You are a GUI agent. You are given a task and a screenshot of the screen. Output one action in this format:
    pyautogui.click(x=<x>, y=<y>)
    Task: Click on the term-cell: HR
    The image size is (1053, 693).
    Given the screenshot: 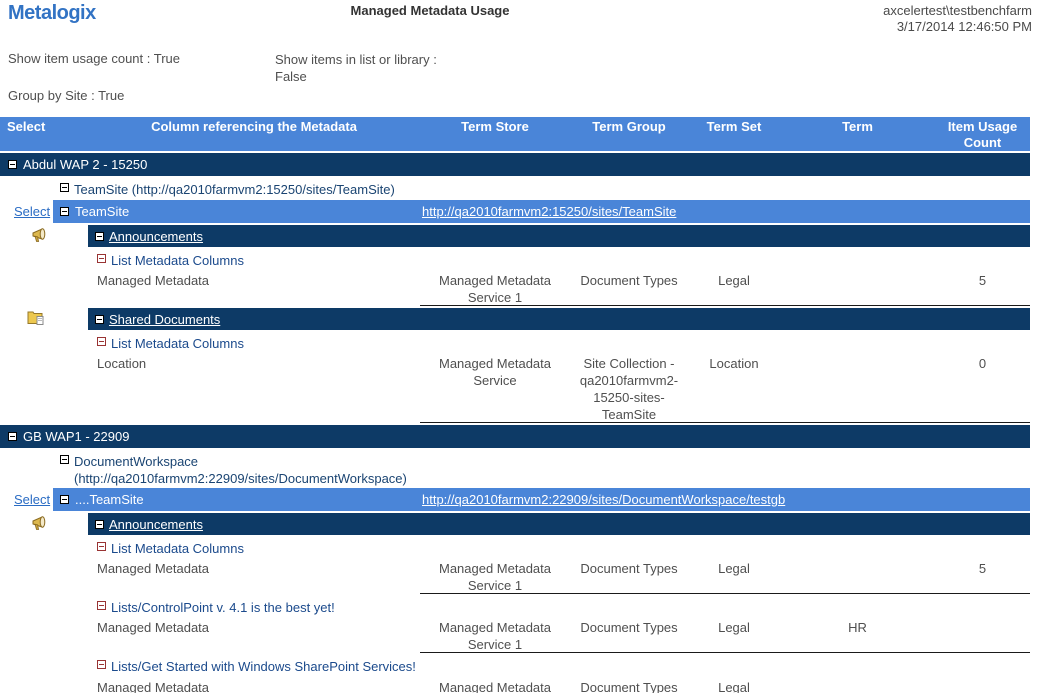 What is the action you would take?
    pyautogui.click(x=857, y=627)
    